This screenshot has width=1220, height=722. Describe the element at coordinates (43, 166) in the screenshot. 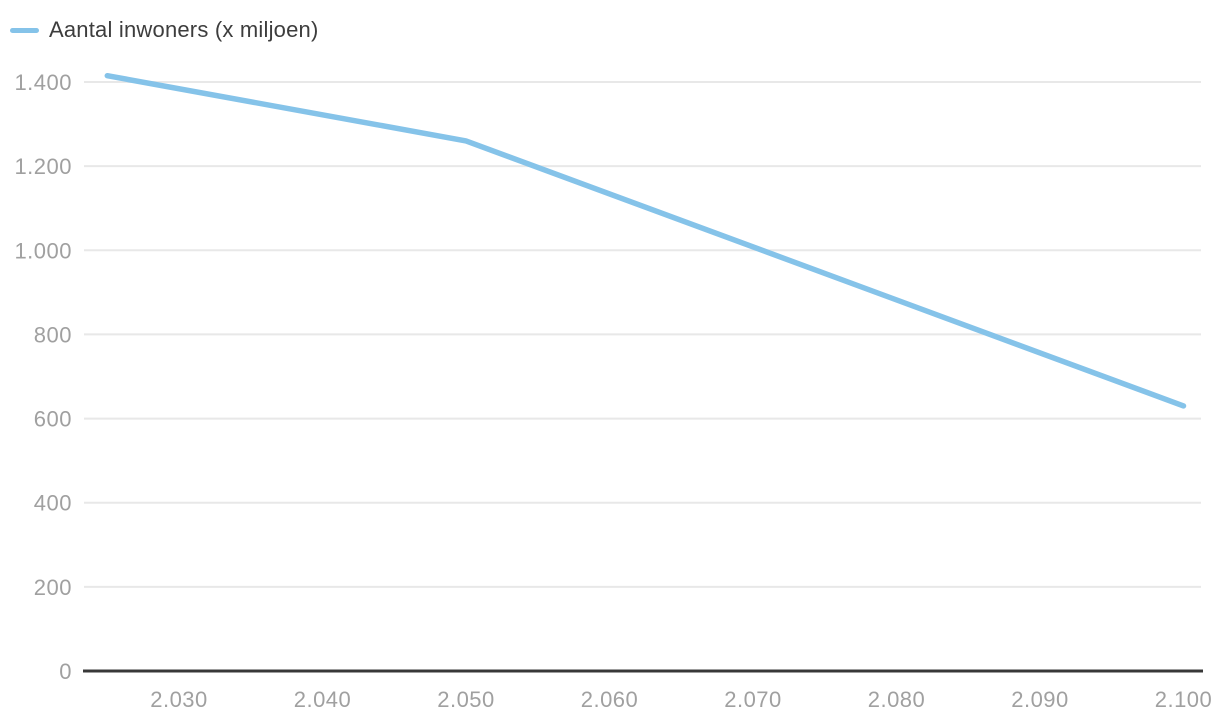

I see `y-tick-label: 1.200` at that location.